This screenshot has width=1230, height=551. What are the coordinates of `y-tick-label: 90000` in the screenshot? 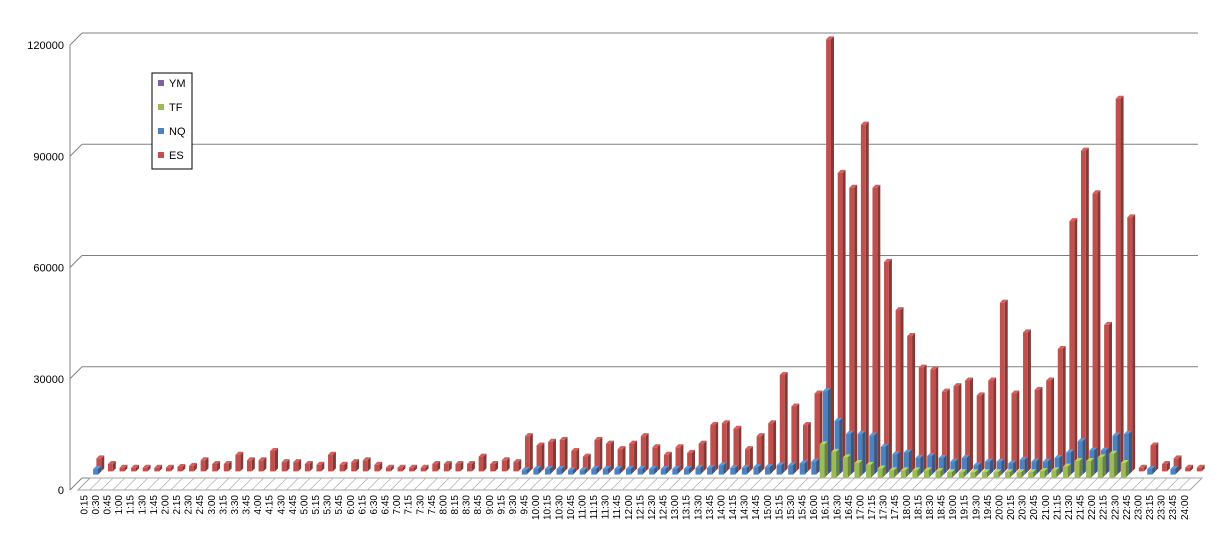 It's located at (48, 157).